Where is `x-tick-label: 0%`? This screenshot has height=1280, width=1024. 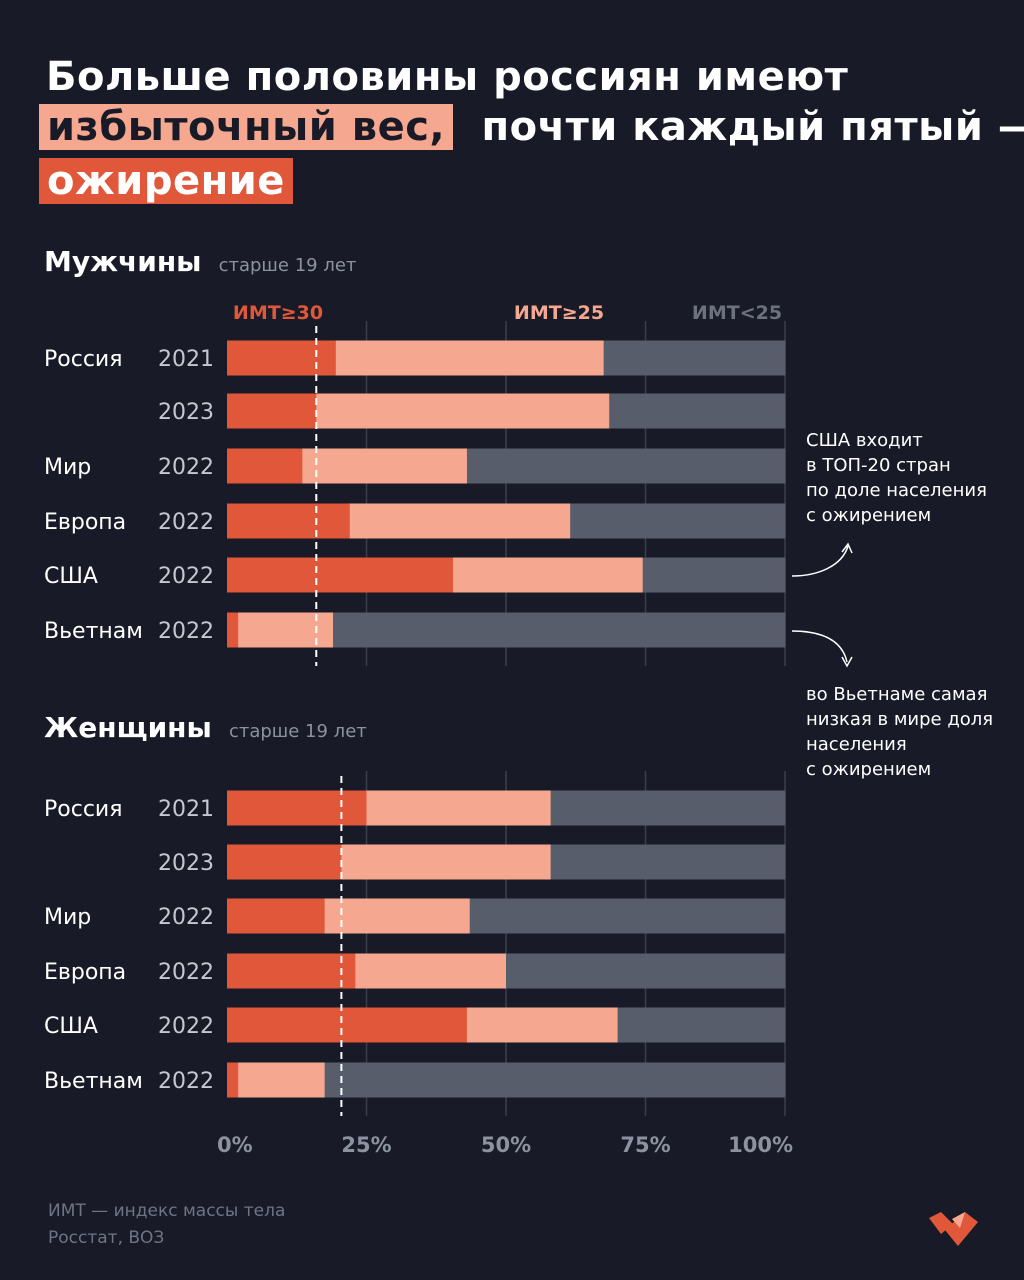
x-tick-label: 0% is located at coordinates (235, 1145).